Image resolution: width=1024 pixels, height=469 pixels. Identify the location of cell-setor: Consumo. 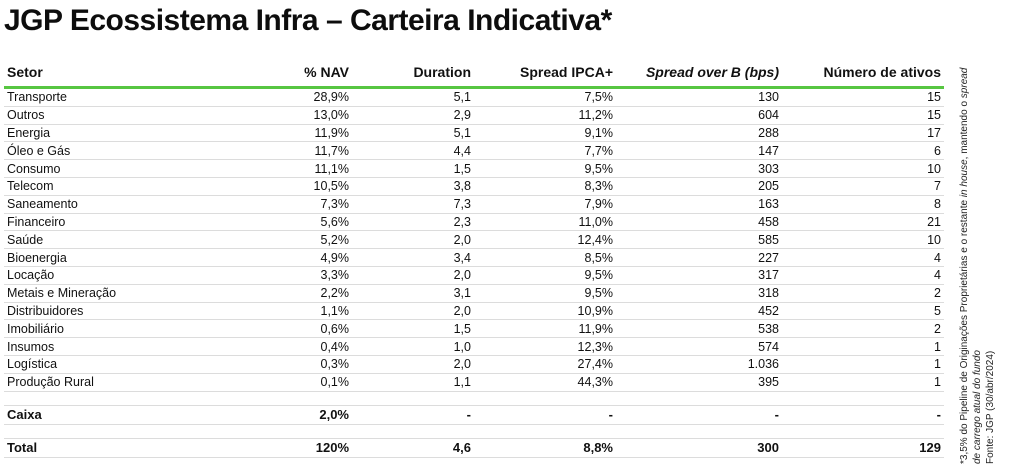
(124, 168).